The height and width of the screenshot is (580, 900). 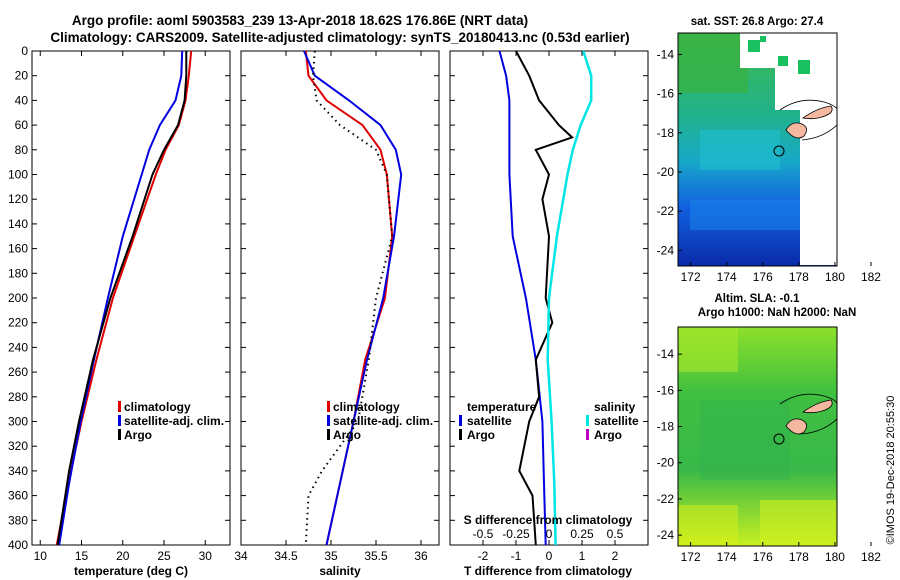 What do you see at coordinates (18, 224) in the screenshot?
I see `y-tick-label: 140` at bounding box center [18, 224].